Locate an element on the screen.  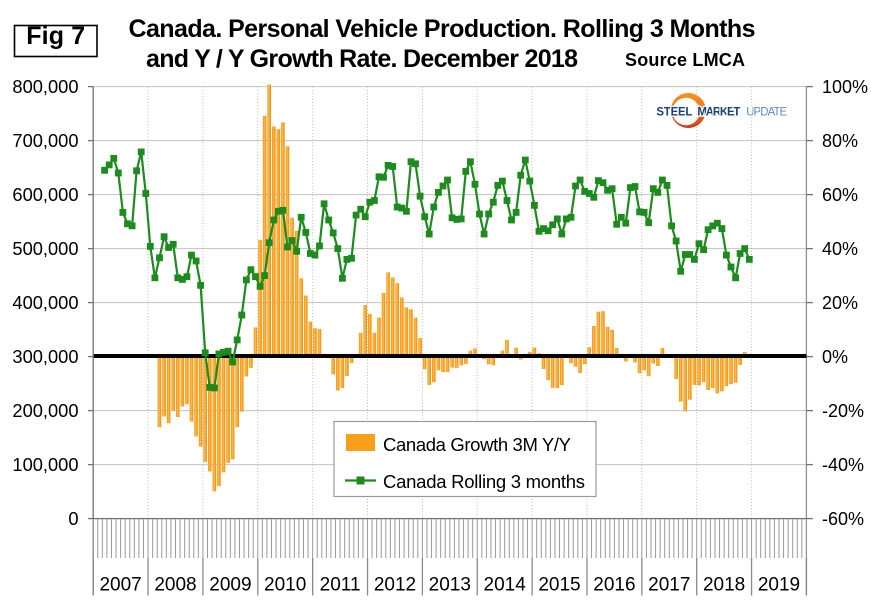
svg-text:and Y / Y Growth Rate. Decembe: and Y / Y Growth Rate. December 2018 is located at coordinates (362, 59).